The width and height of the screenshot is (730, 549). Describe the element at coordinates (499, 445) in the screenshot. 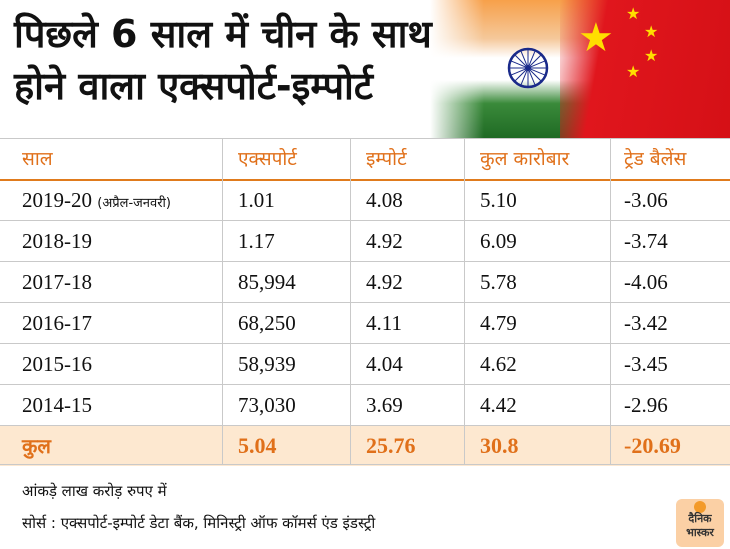

I see `total-trade: 30.8` at that location.